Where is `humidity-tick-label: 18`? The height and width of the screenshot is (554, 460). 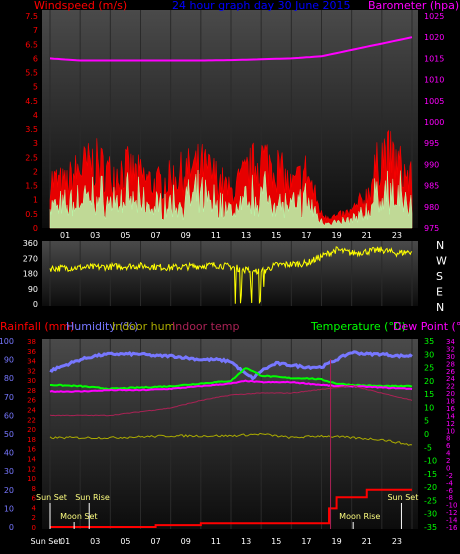 humidity-tick-label: 18 is located at coordinates (31, 440).